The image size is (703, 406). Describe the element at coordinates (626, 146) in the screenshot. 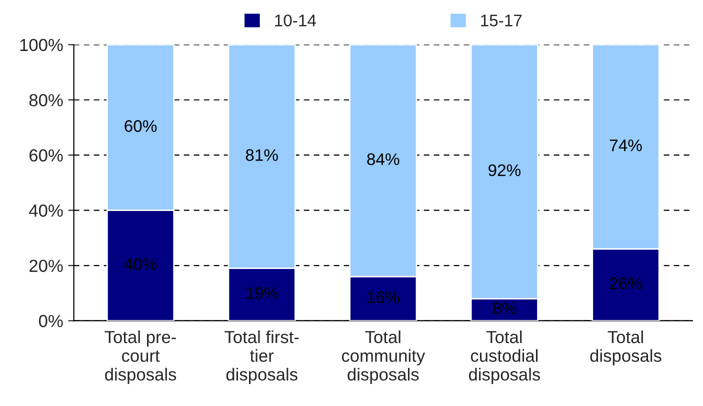

I see `data-label: 74%` at that location.